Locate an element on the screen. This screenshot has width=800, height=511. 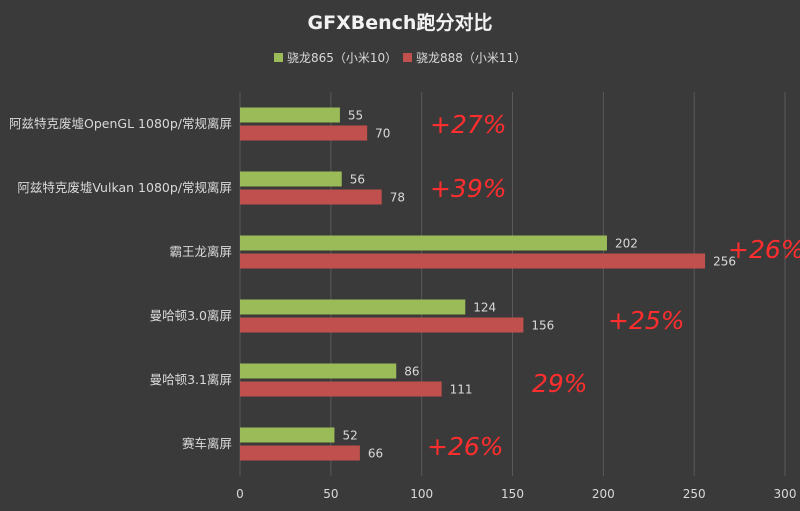
value-label-series1-cat3: 156 is located at coordinates (542, 326).